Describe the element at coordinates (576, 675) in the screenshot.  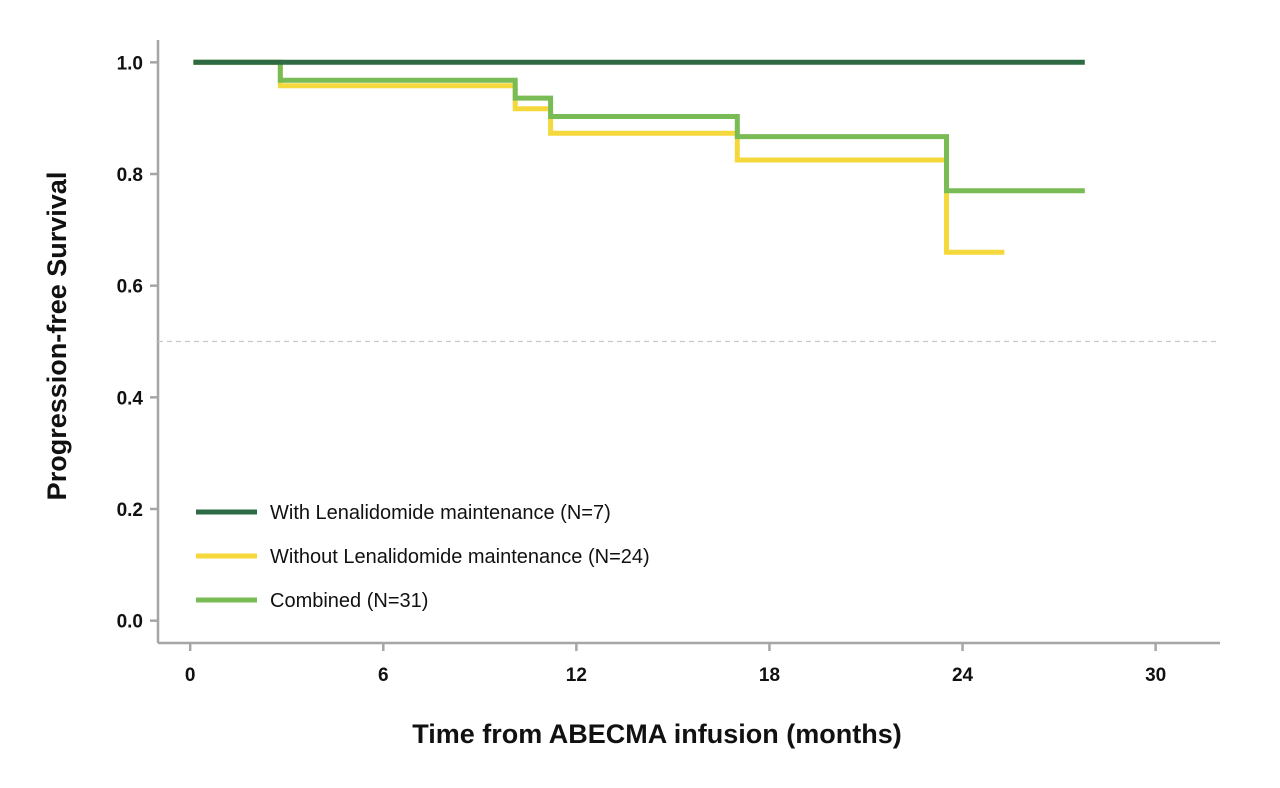
I see `x-tick-label: 12` at that location.